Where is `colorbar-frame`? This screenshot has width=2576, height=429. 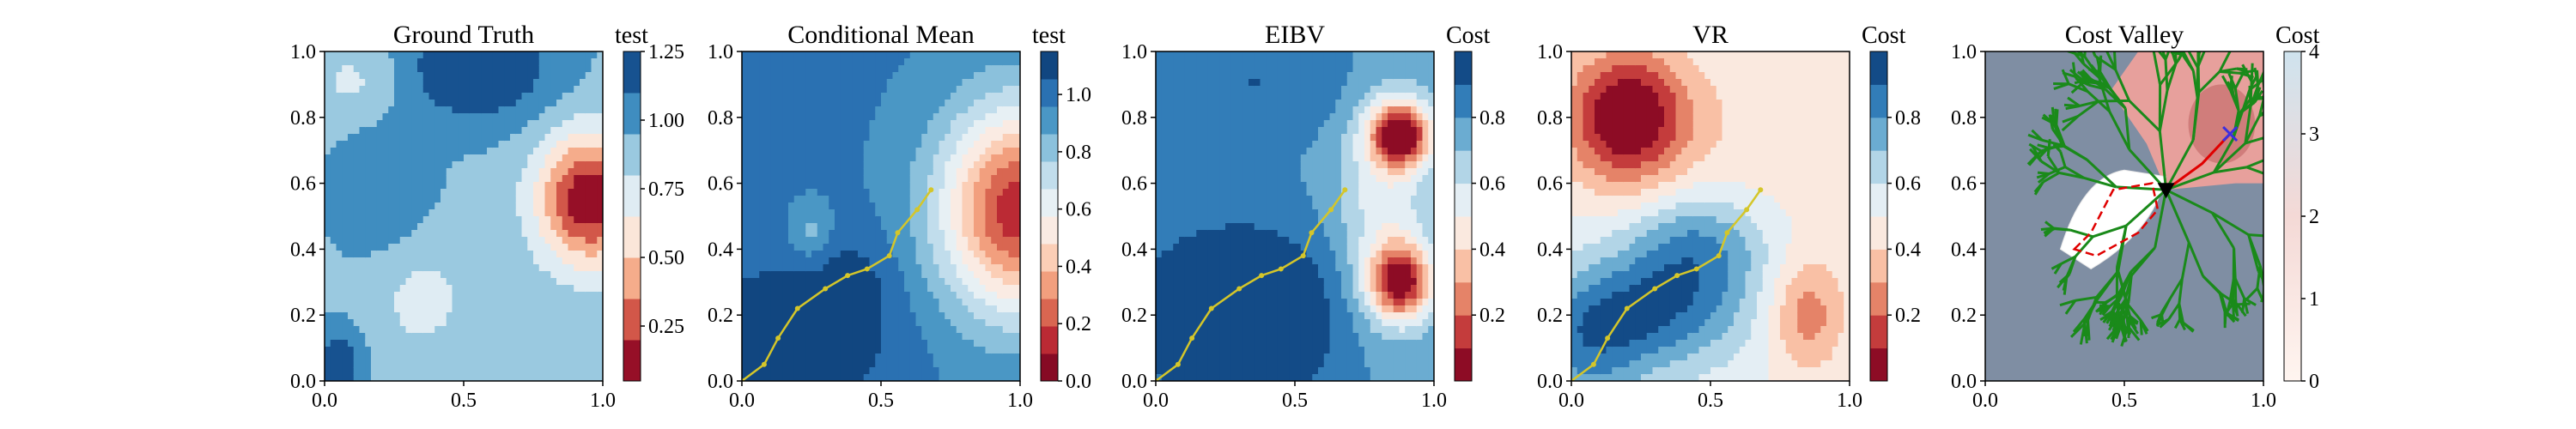 colorbar-frame is located at coordinates (1049, 216).